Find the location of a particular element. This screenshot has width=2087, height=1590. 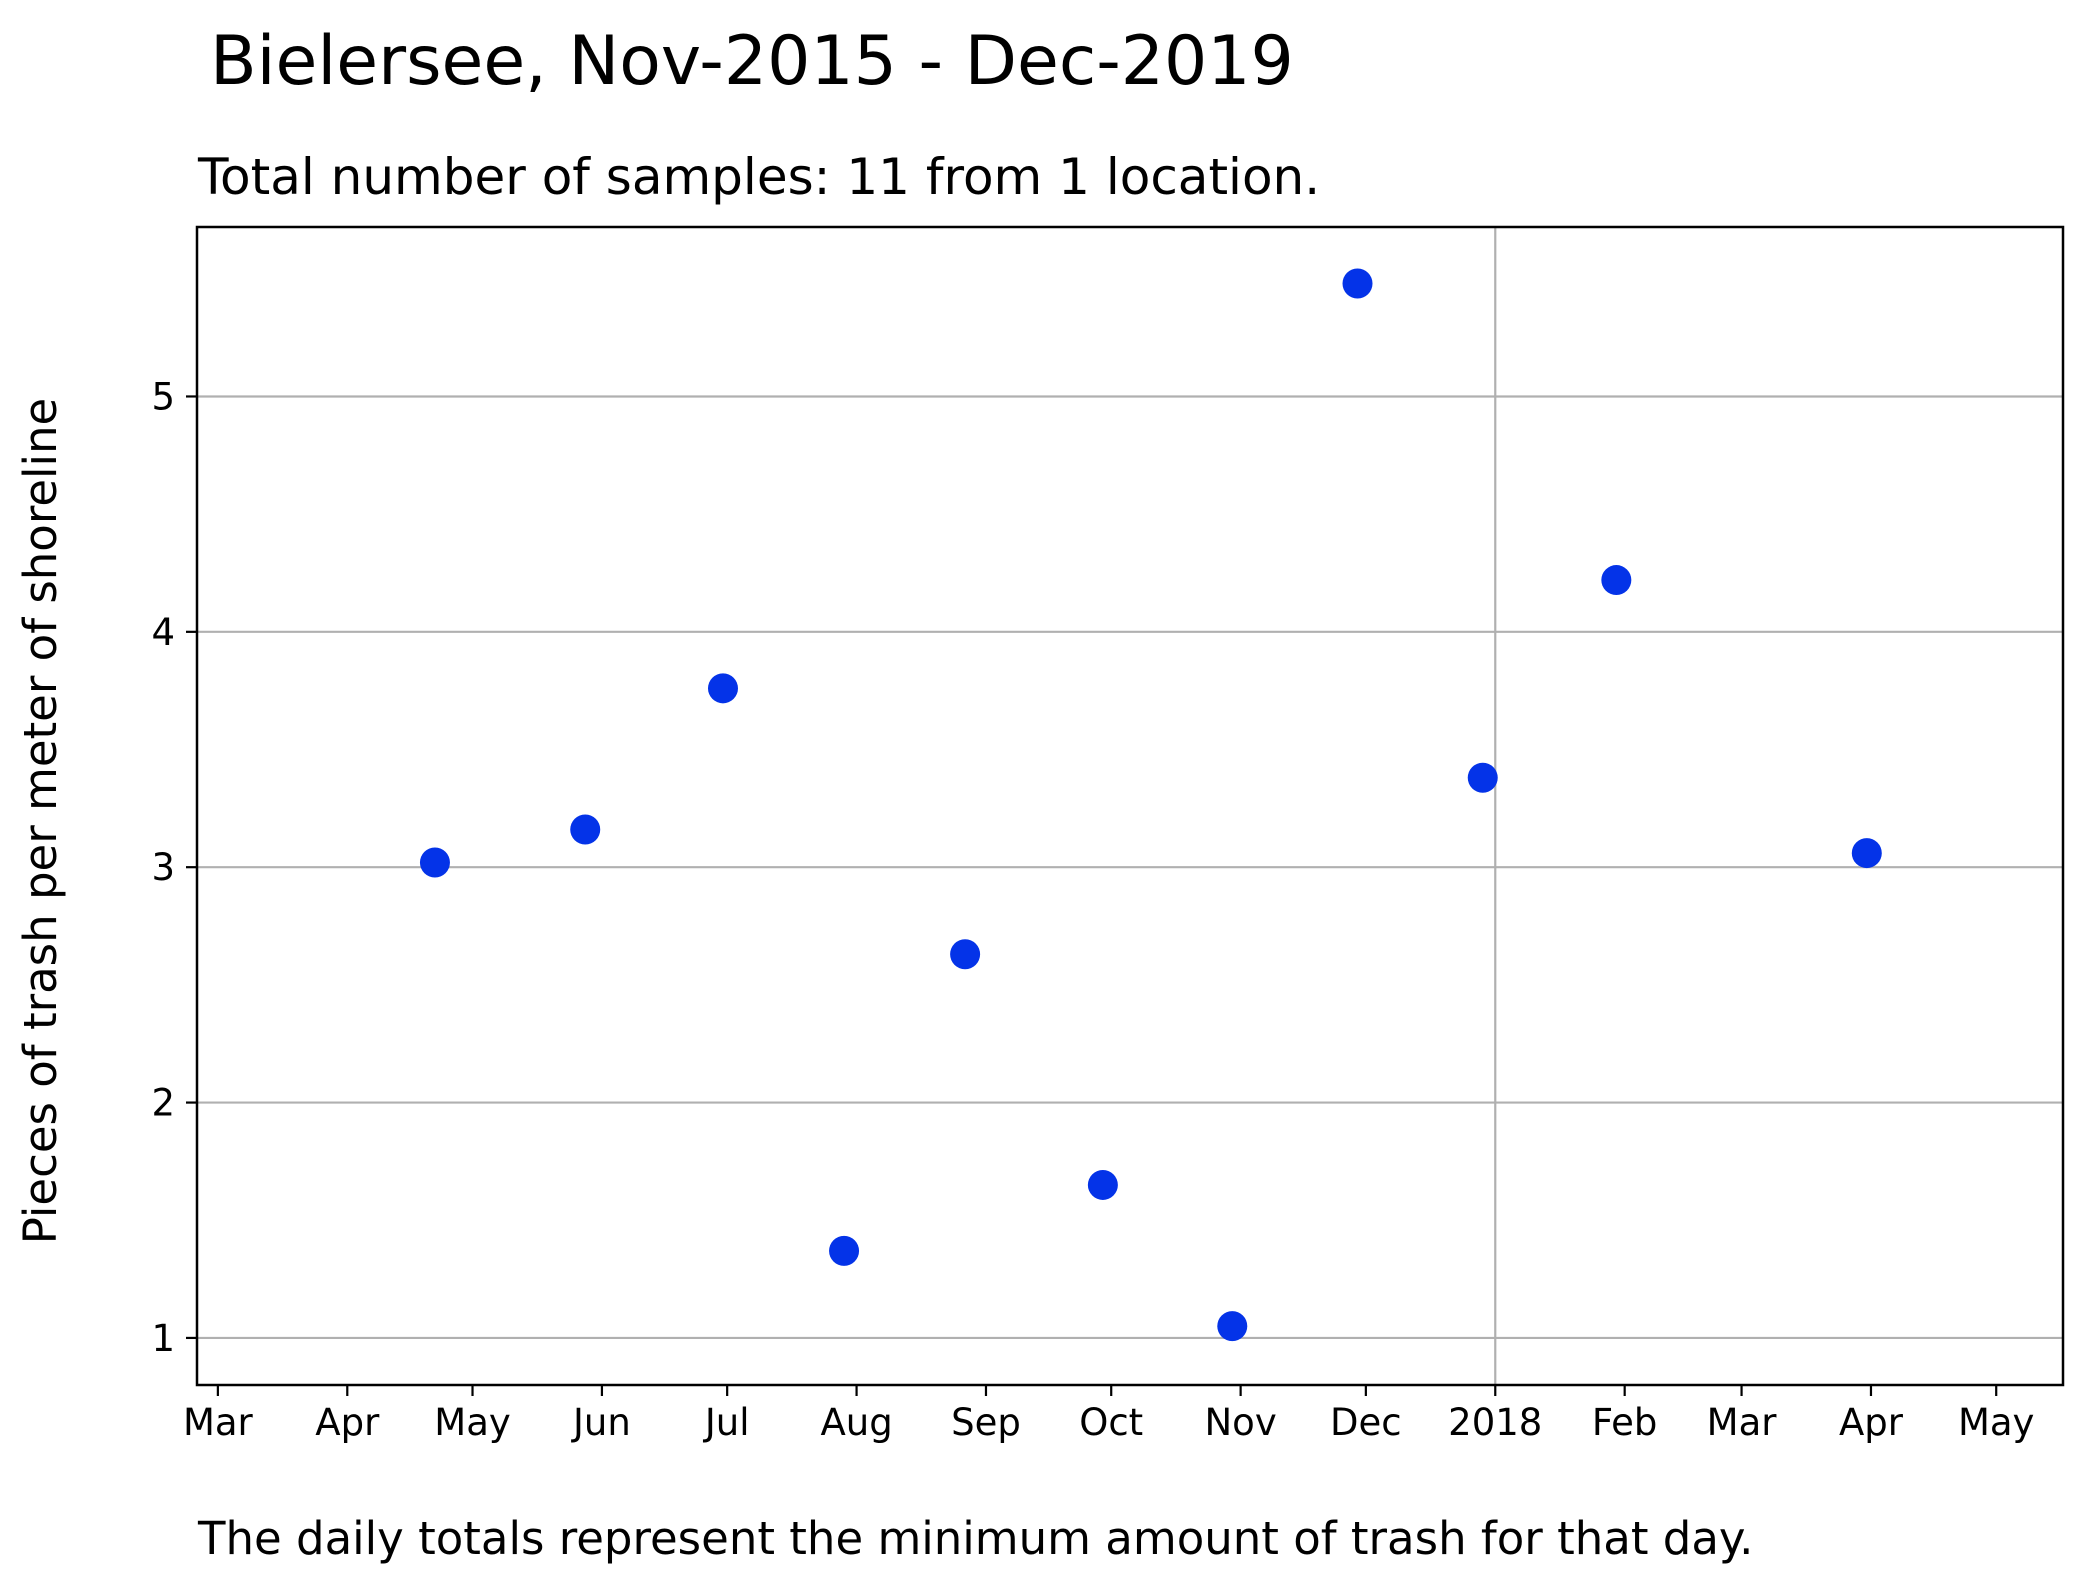

y-tick-label: 4 is located at coordinates (163, 632).